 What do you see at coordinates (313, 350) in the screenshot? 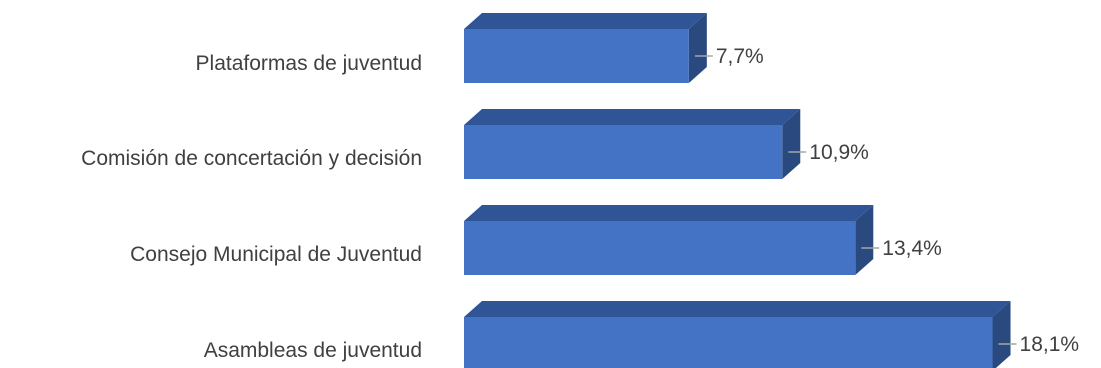
I see `category-label: Asambleas de juventud` at bounding box center [313, 350].